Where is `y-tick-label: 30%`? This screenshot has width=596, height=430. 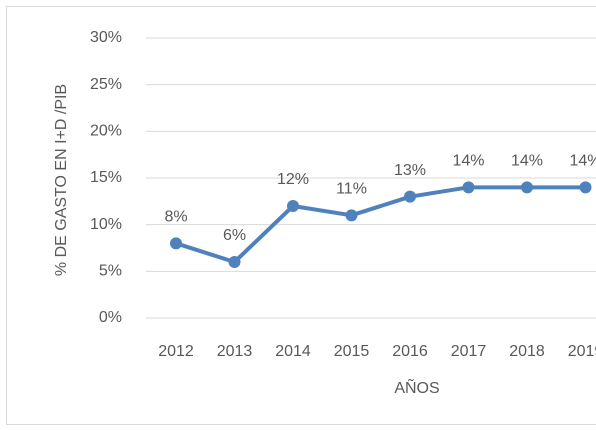 y-tick-label: 30% is located at coordinates (106, 37).